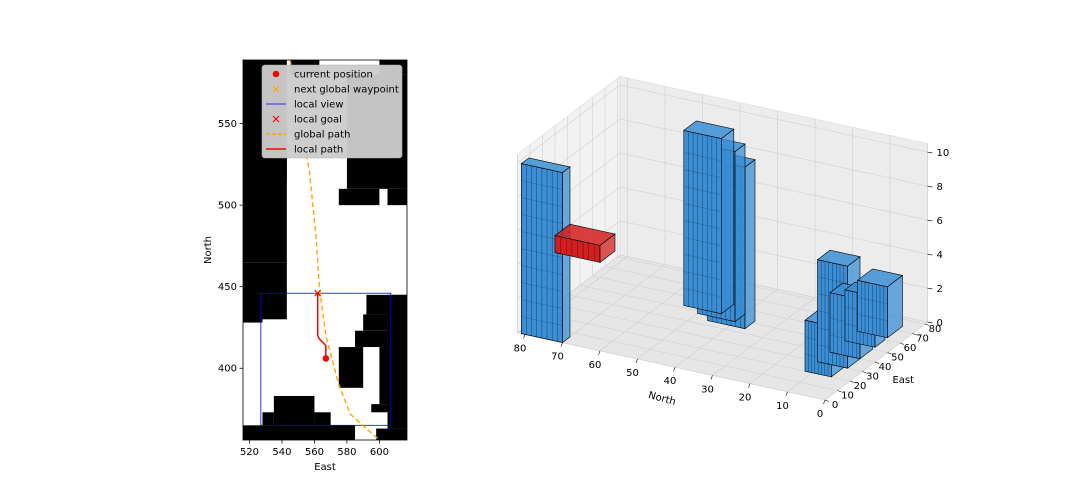 Image resolution: width=1080 pixels, height=504 pixels. Describe the element at coordinates (227, 206) in the screenshot. I see `y-tick-label: 500` at that location.